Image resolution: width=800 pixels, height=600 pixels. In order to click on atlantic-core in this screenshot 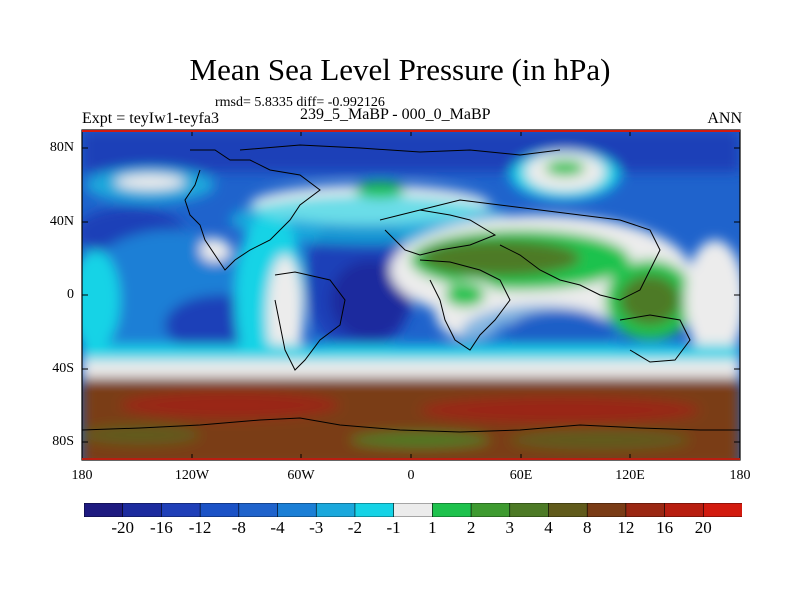, I will do `click(370, 300)`.